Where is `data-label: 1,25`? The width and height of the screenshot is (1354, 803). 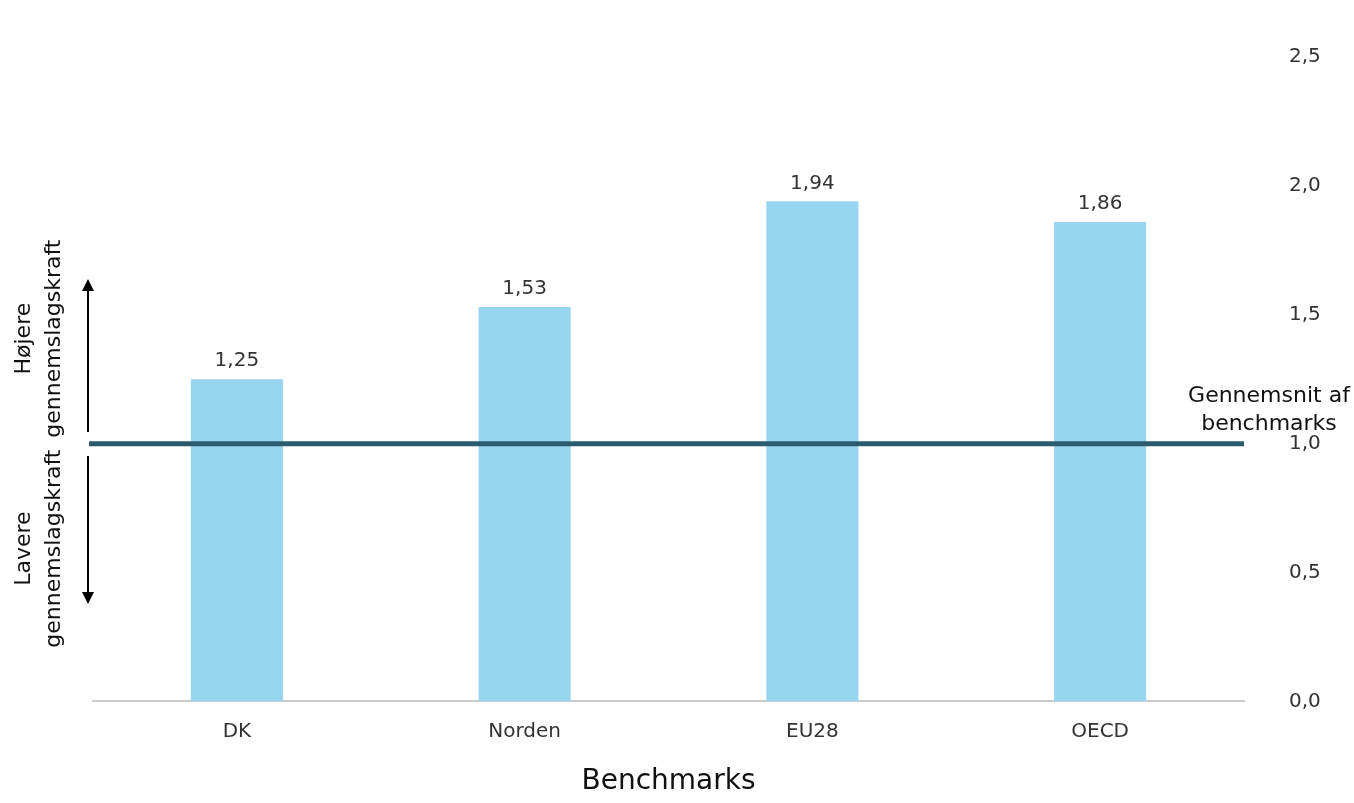 data-label: 1,25 is located at coordinates (237, 359).